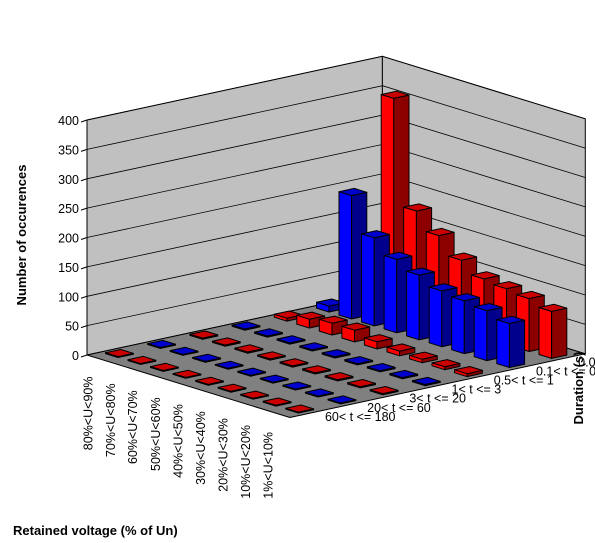  What do you see at coordinates (88, 414) in the screenshot?
I see `x-tick-label: 80%<U<90%` at bounding box center [88, 414].